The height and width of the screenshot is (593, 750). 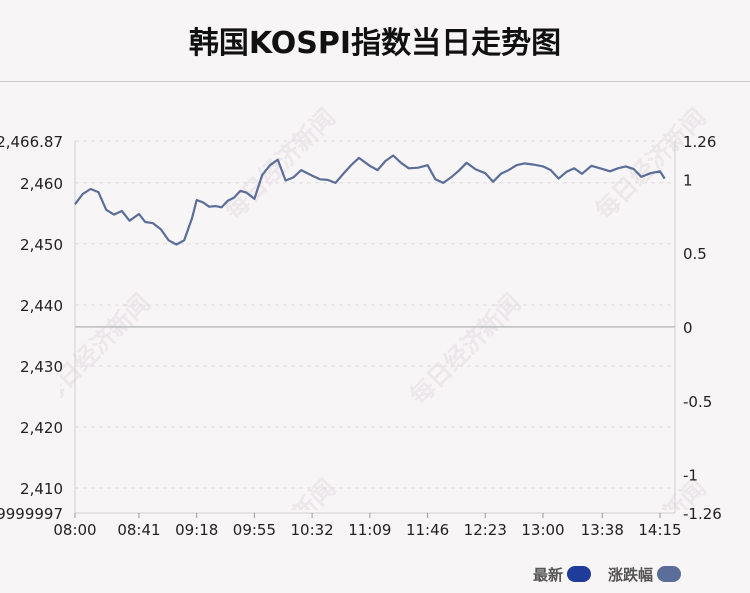 I want to click on legend-item-change: 涨跌幅, so click(x=645, y=574).